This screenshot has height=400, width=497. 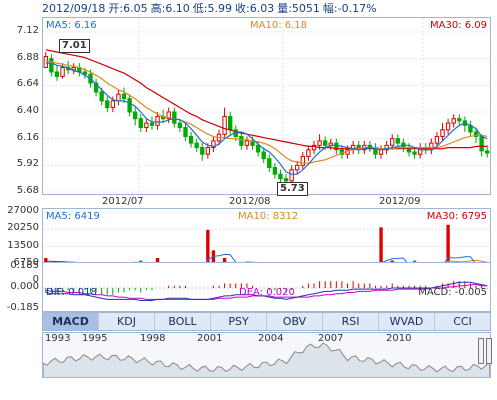 I want to click on quote-high: 高:6.10, so click(x=170, y=8).